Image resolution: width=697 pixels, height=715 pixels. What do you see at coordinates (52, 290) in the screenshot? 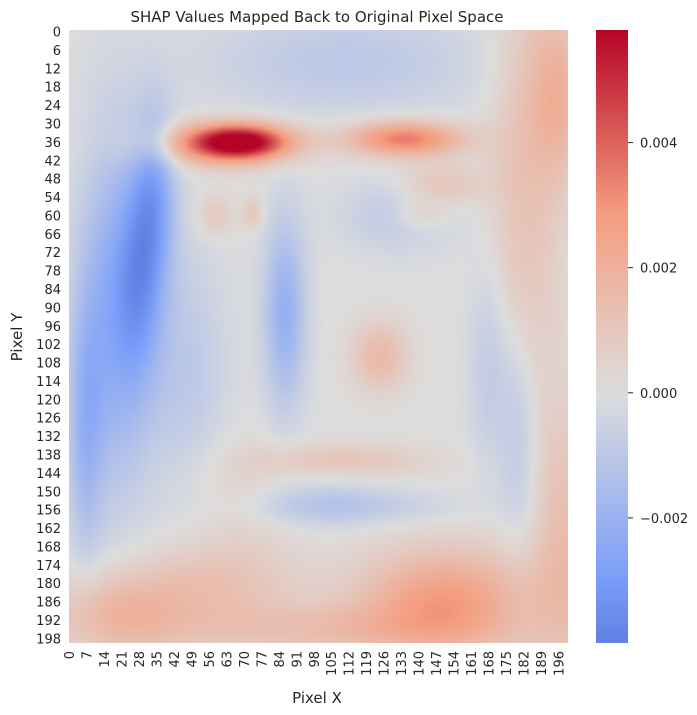
I see `y-tick-label: 84` at bounding box center [52, 290].